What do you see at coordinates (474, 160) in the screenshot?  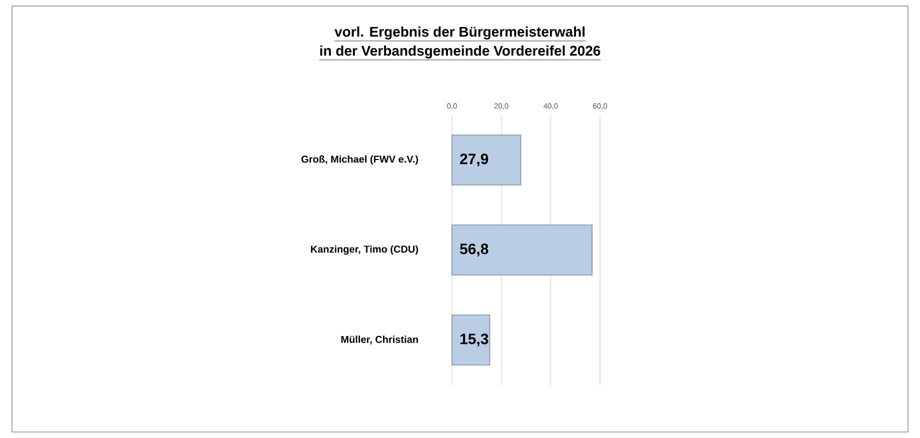 I see `data-label: 27,9` at bounding box center [474, 160].